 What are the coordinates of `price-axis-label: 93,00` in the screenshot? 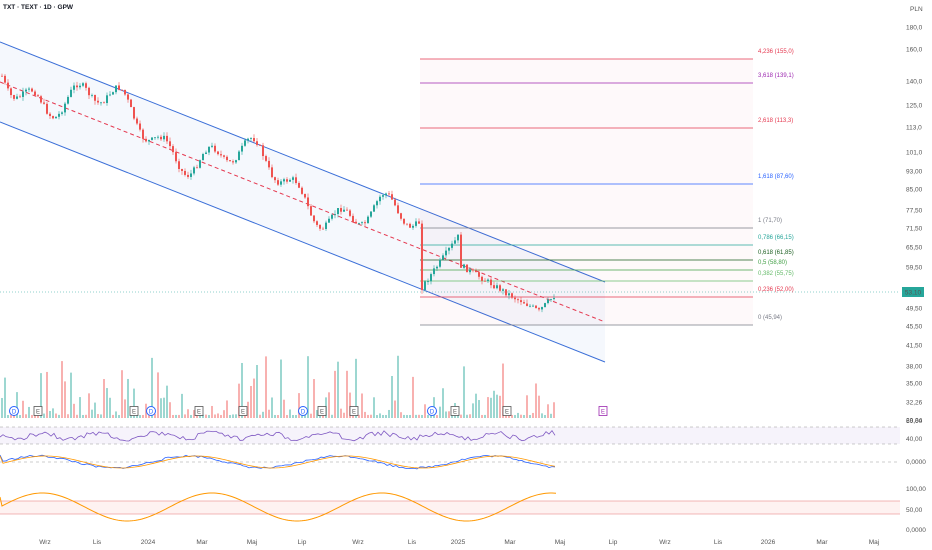 It's located at (914, 172).